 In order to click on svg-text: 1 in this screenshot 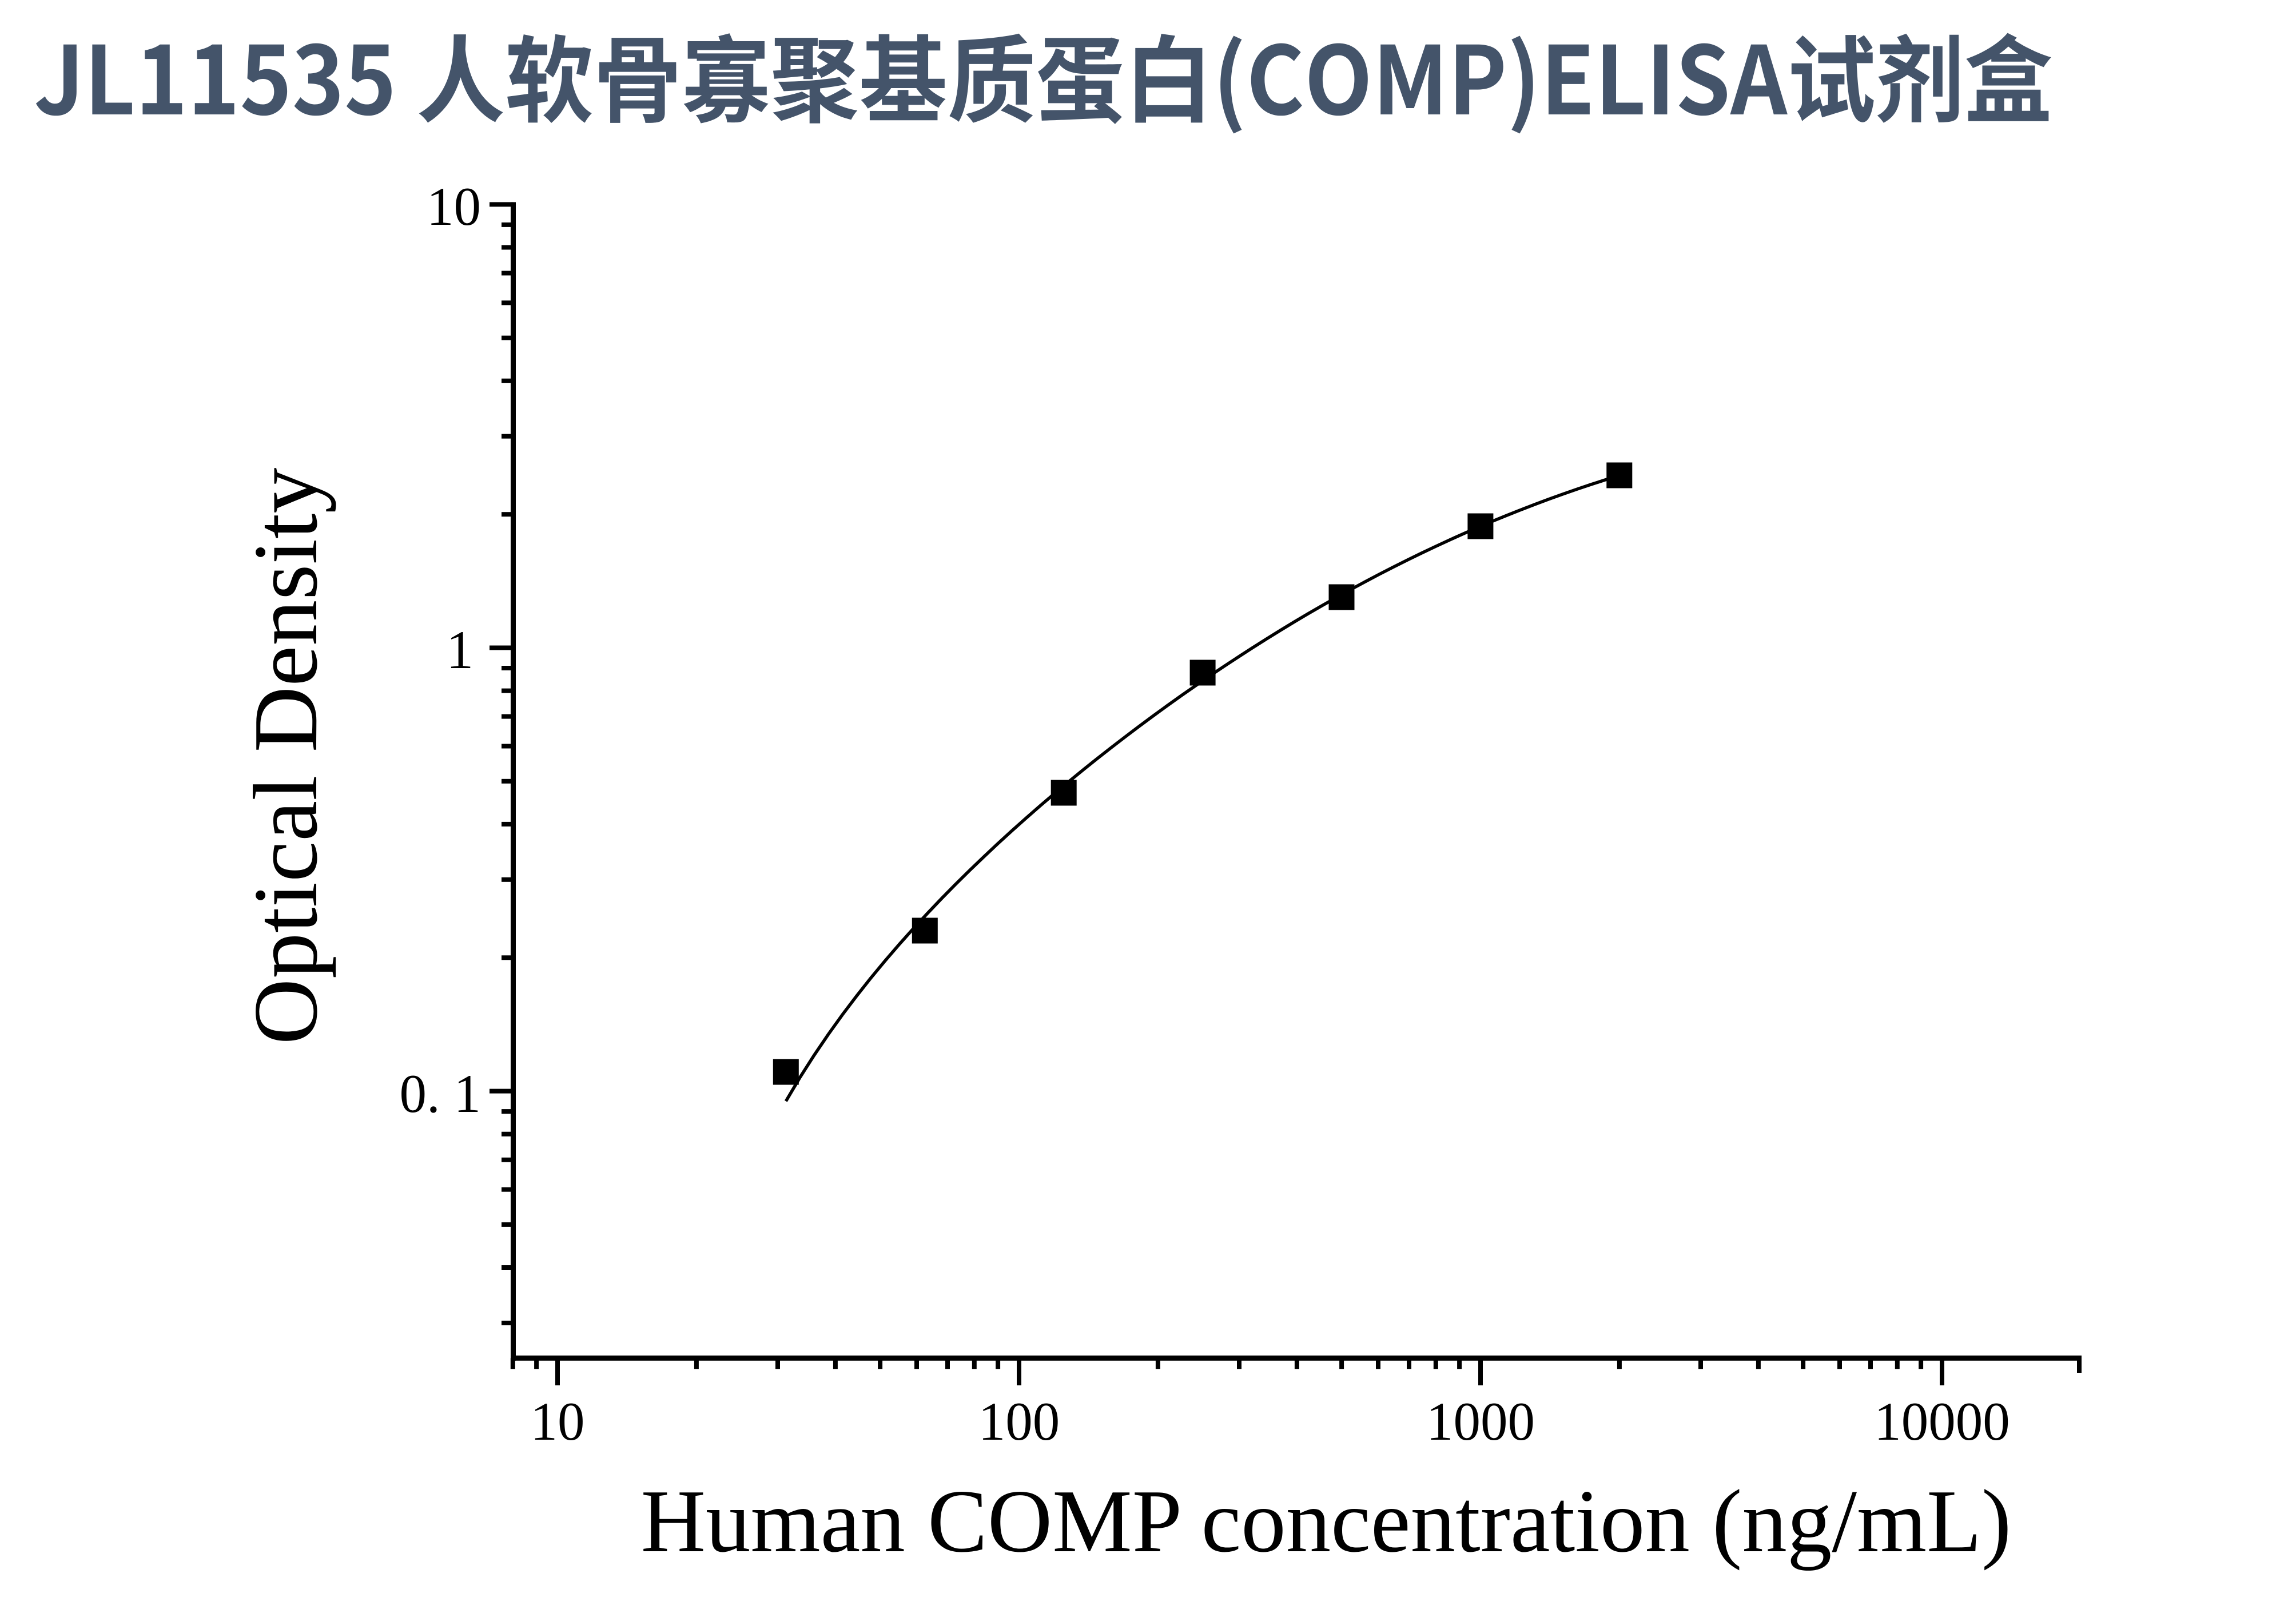, I will do `click(460, 649)`.